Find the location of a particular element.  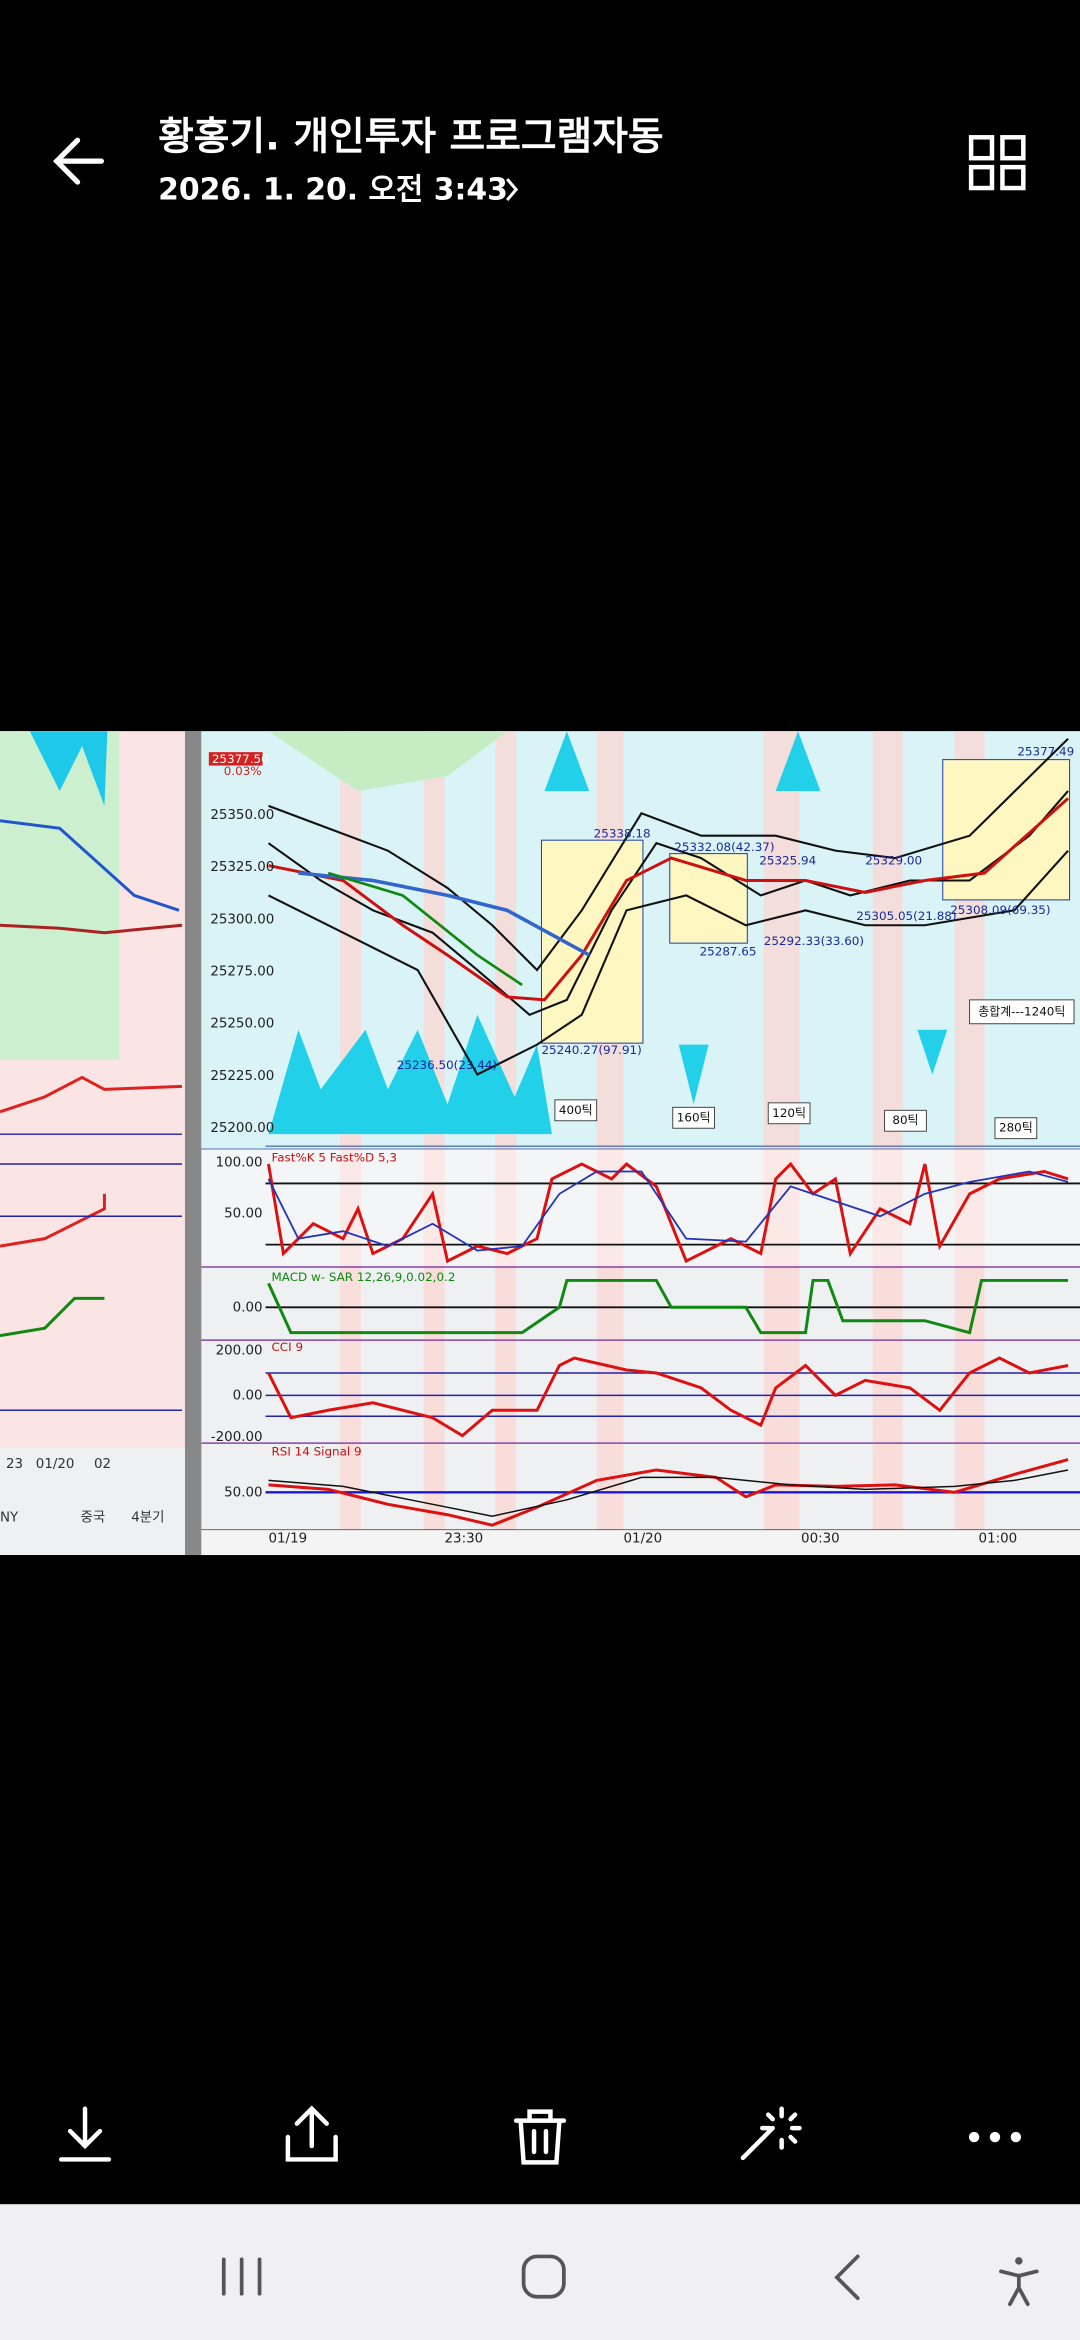

time-label: 01/19 is located at coordinates (288, 1539).